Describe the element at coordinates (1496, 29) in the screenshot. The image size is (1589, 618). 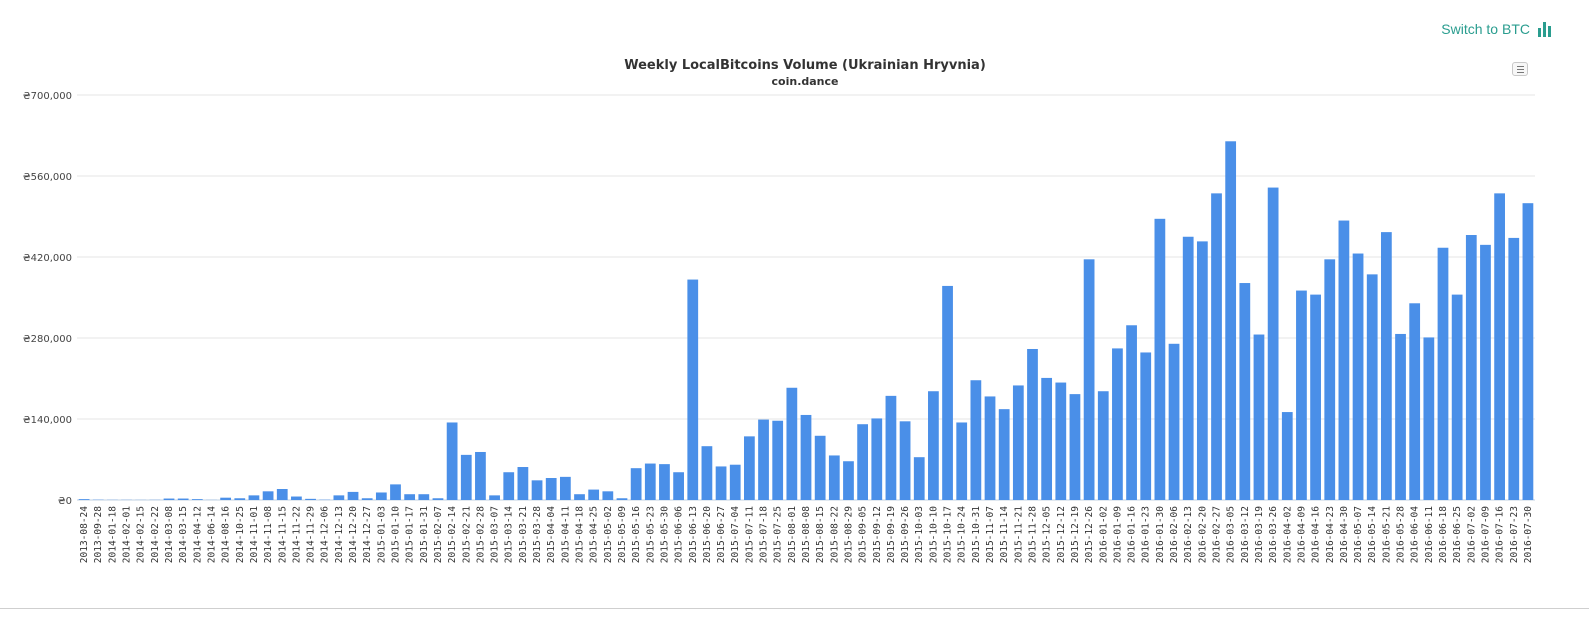
I see `switch-to-btc-link: Switch to BTC` at that location.